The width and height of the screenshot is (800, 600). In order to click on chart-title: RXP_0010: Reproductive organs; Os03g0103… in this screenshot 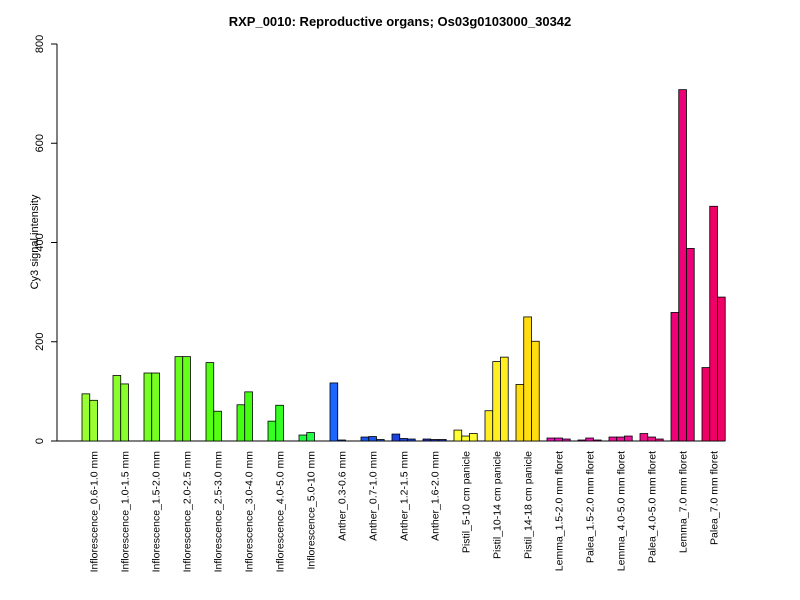, I will do `click(400, 21)`.